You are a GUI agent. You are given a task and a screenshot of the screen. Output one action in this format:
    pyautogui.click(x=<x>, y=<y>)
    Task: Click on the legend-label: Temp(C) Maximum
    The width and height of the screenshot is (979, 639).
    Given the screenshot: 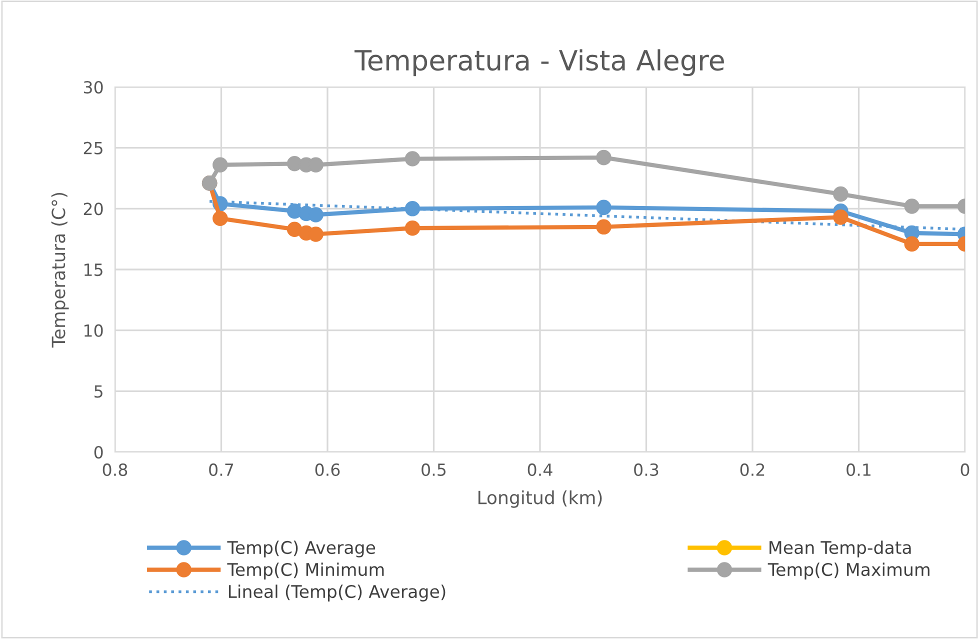 What is the action you would take?
    pyautogui.click(x=849, y=571)
    